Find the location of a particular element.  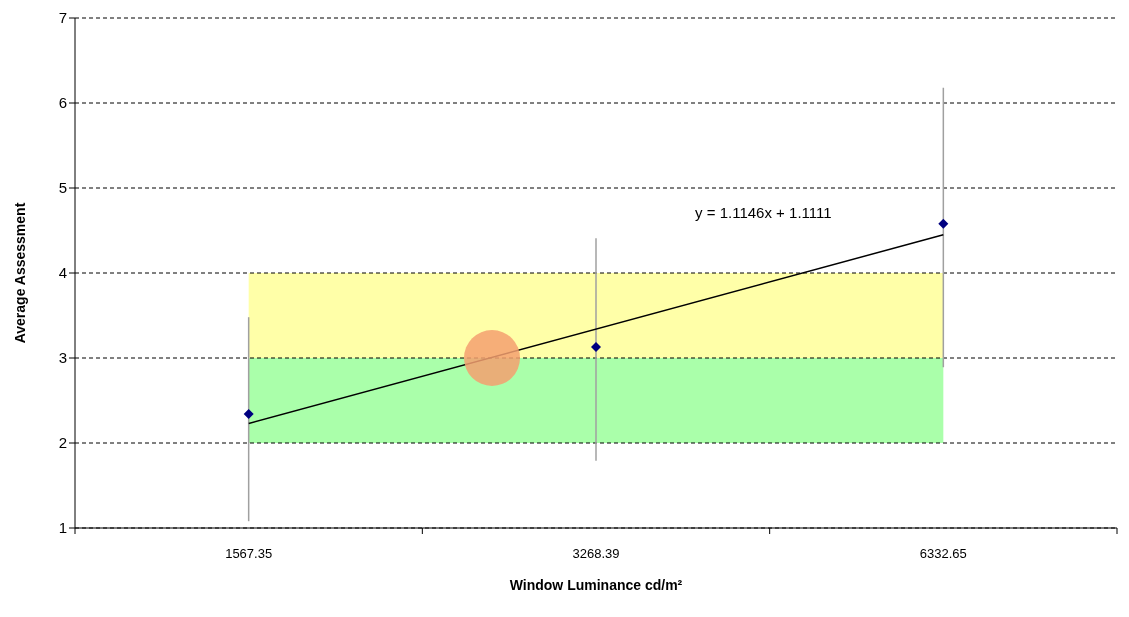

y-tick-label: 2 is located at coordinates (62, 443).